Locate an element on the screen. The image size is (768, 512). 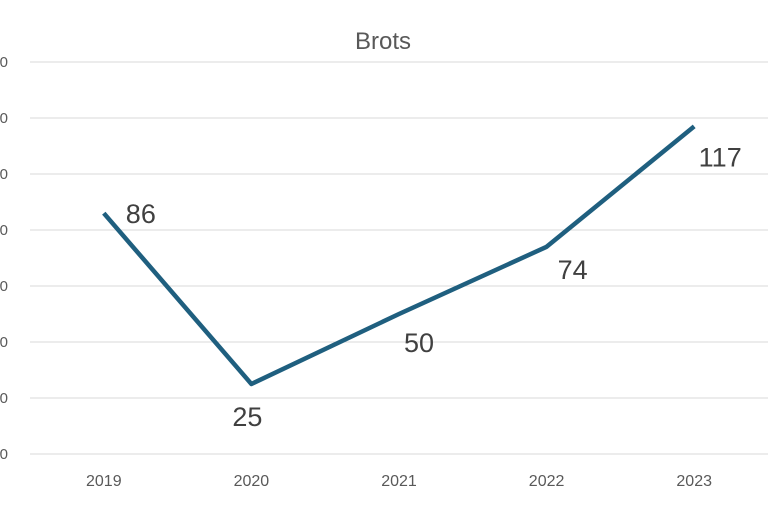
data-label: 86 is located at coordinates (141, 214).